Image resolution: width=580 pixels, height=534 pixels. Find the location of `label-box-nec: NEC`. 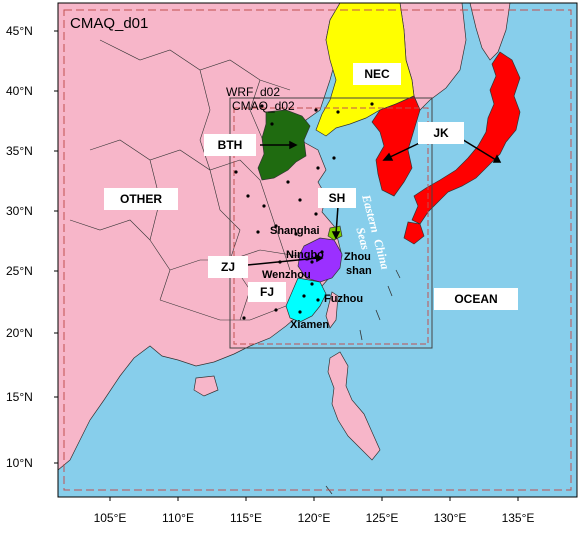

label-box-nec: NEC is located at coordinates (377, 74).